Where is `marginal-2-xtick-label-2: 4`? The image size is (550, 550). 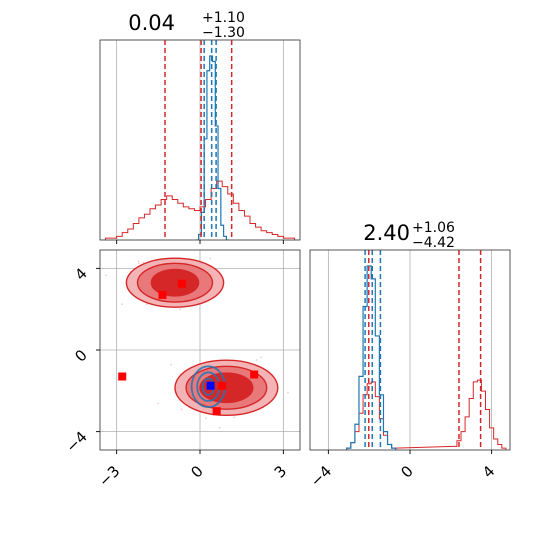 marginal-2-xtick-label-2: 4 is located at coordinates (488, 471).